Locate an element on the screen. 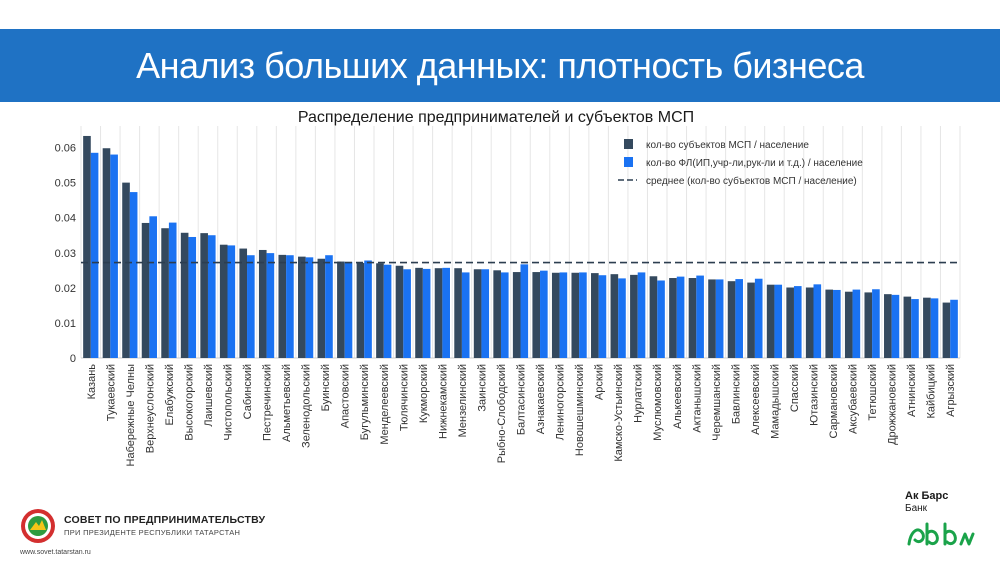 The width and height of the screenshot is (1000, 561). x-tick-label: Буинский is located at coordinates (326, 387).